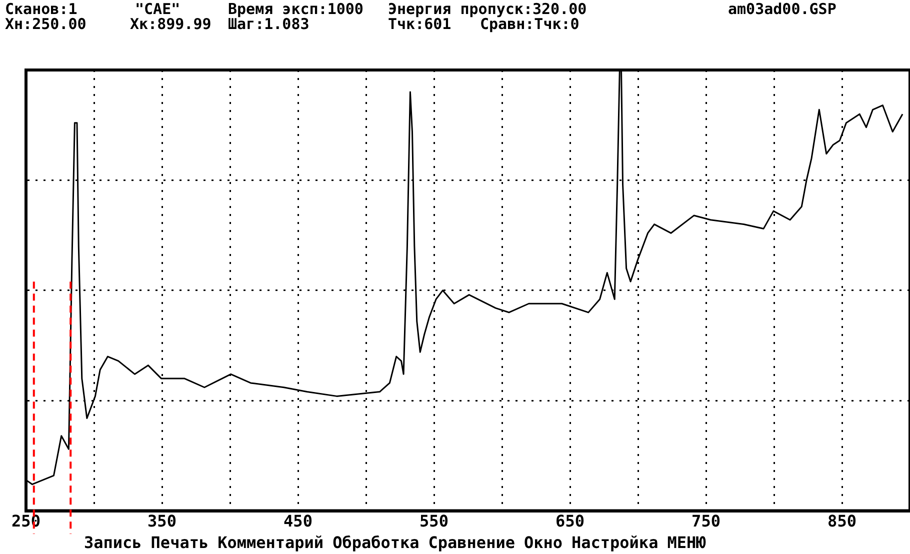 This screenshot has width=910, height=554. Describe the element at coordinates (471, 542) in the screenshot. I see `text: Сравнение` at that location.